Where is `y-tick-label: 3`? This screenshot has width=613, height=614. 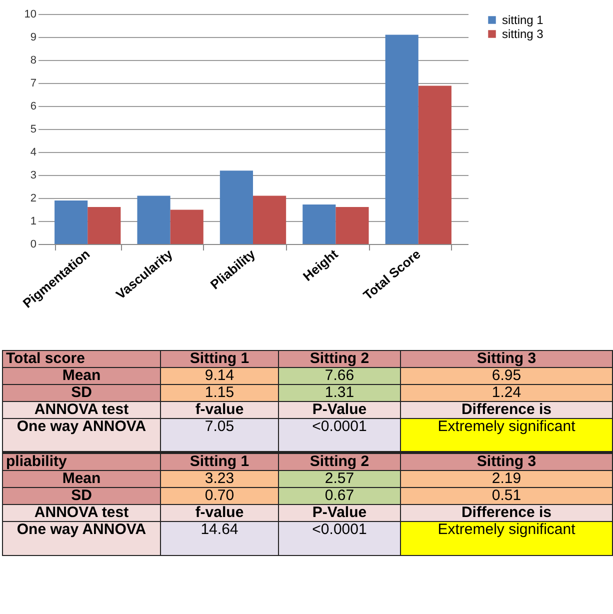
y-tick-label: 3 is located at coordinates (33, 176).